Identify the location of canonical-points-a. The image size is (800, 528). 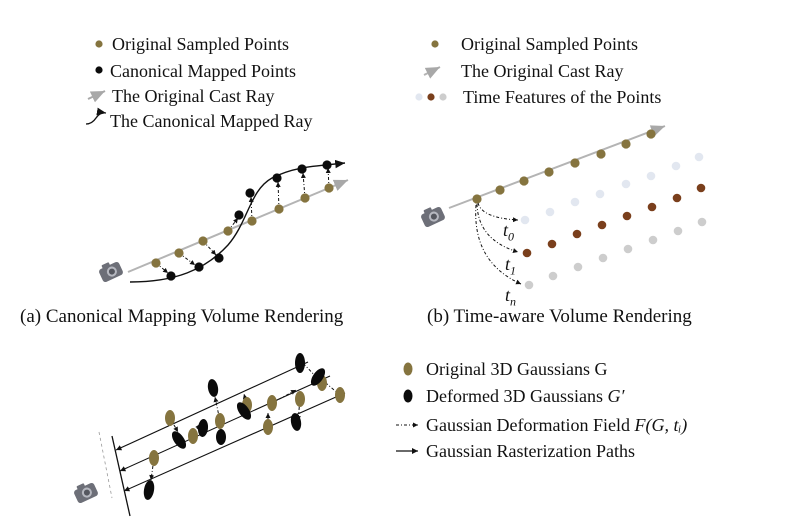
(249, 220).